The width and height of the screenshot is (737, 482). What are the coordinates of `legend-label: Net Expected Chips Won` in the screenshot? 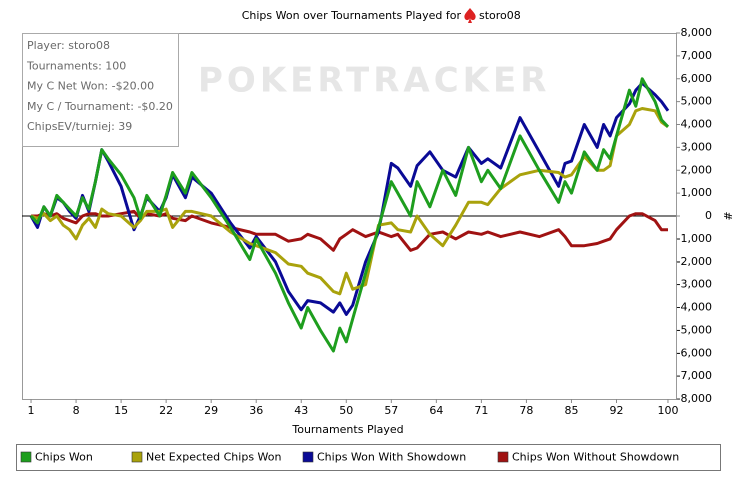 It's located at (214, 457).